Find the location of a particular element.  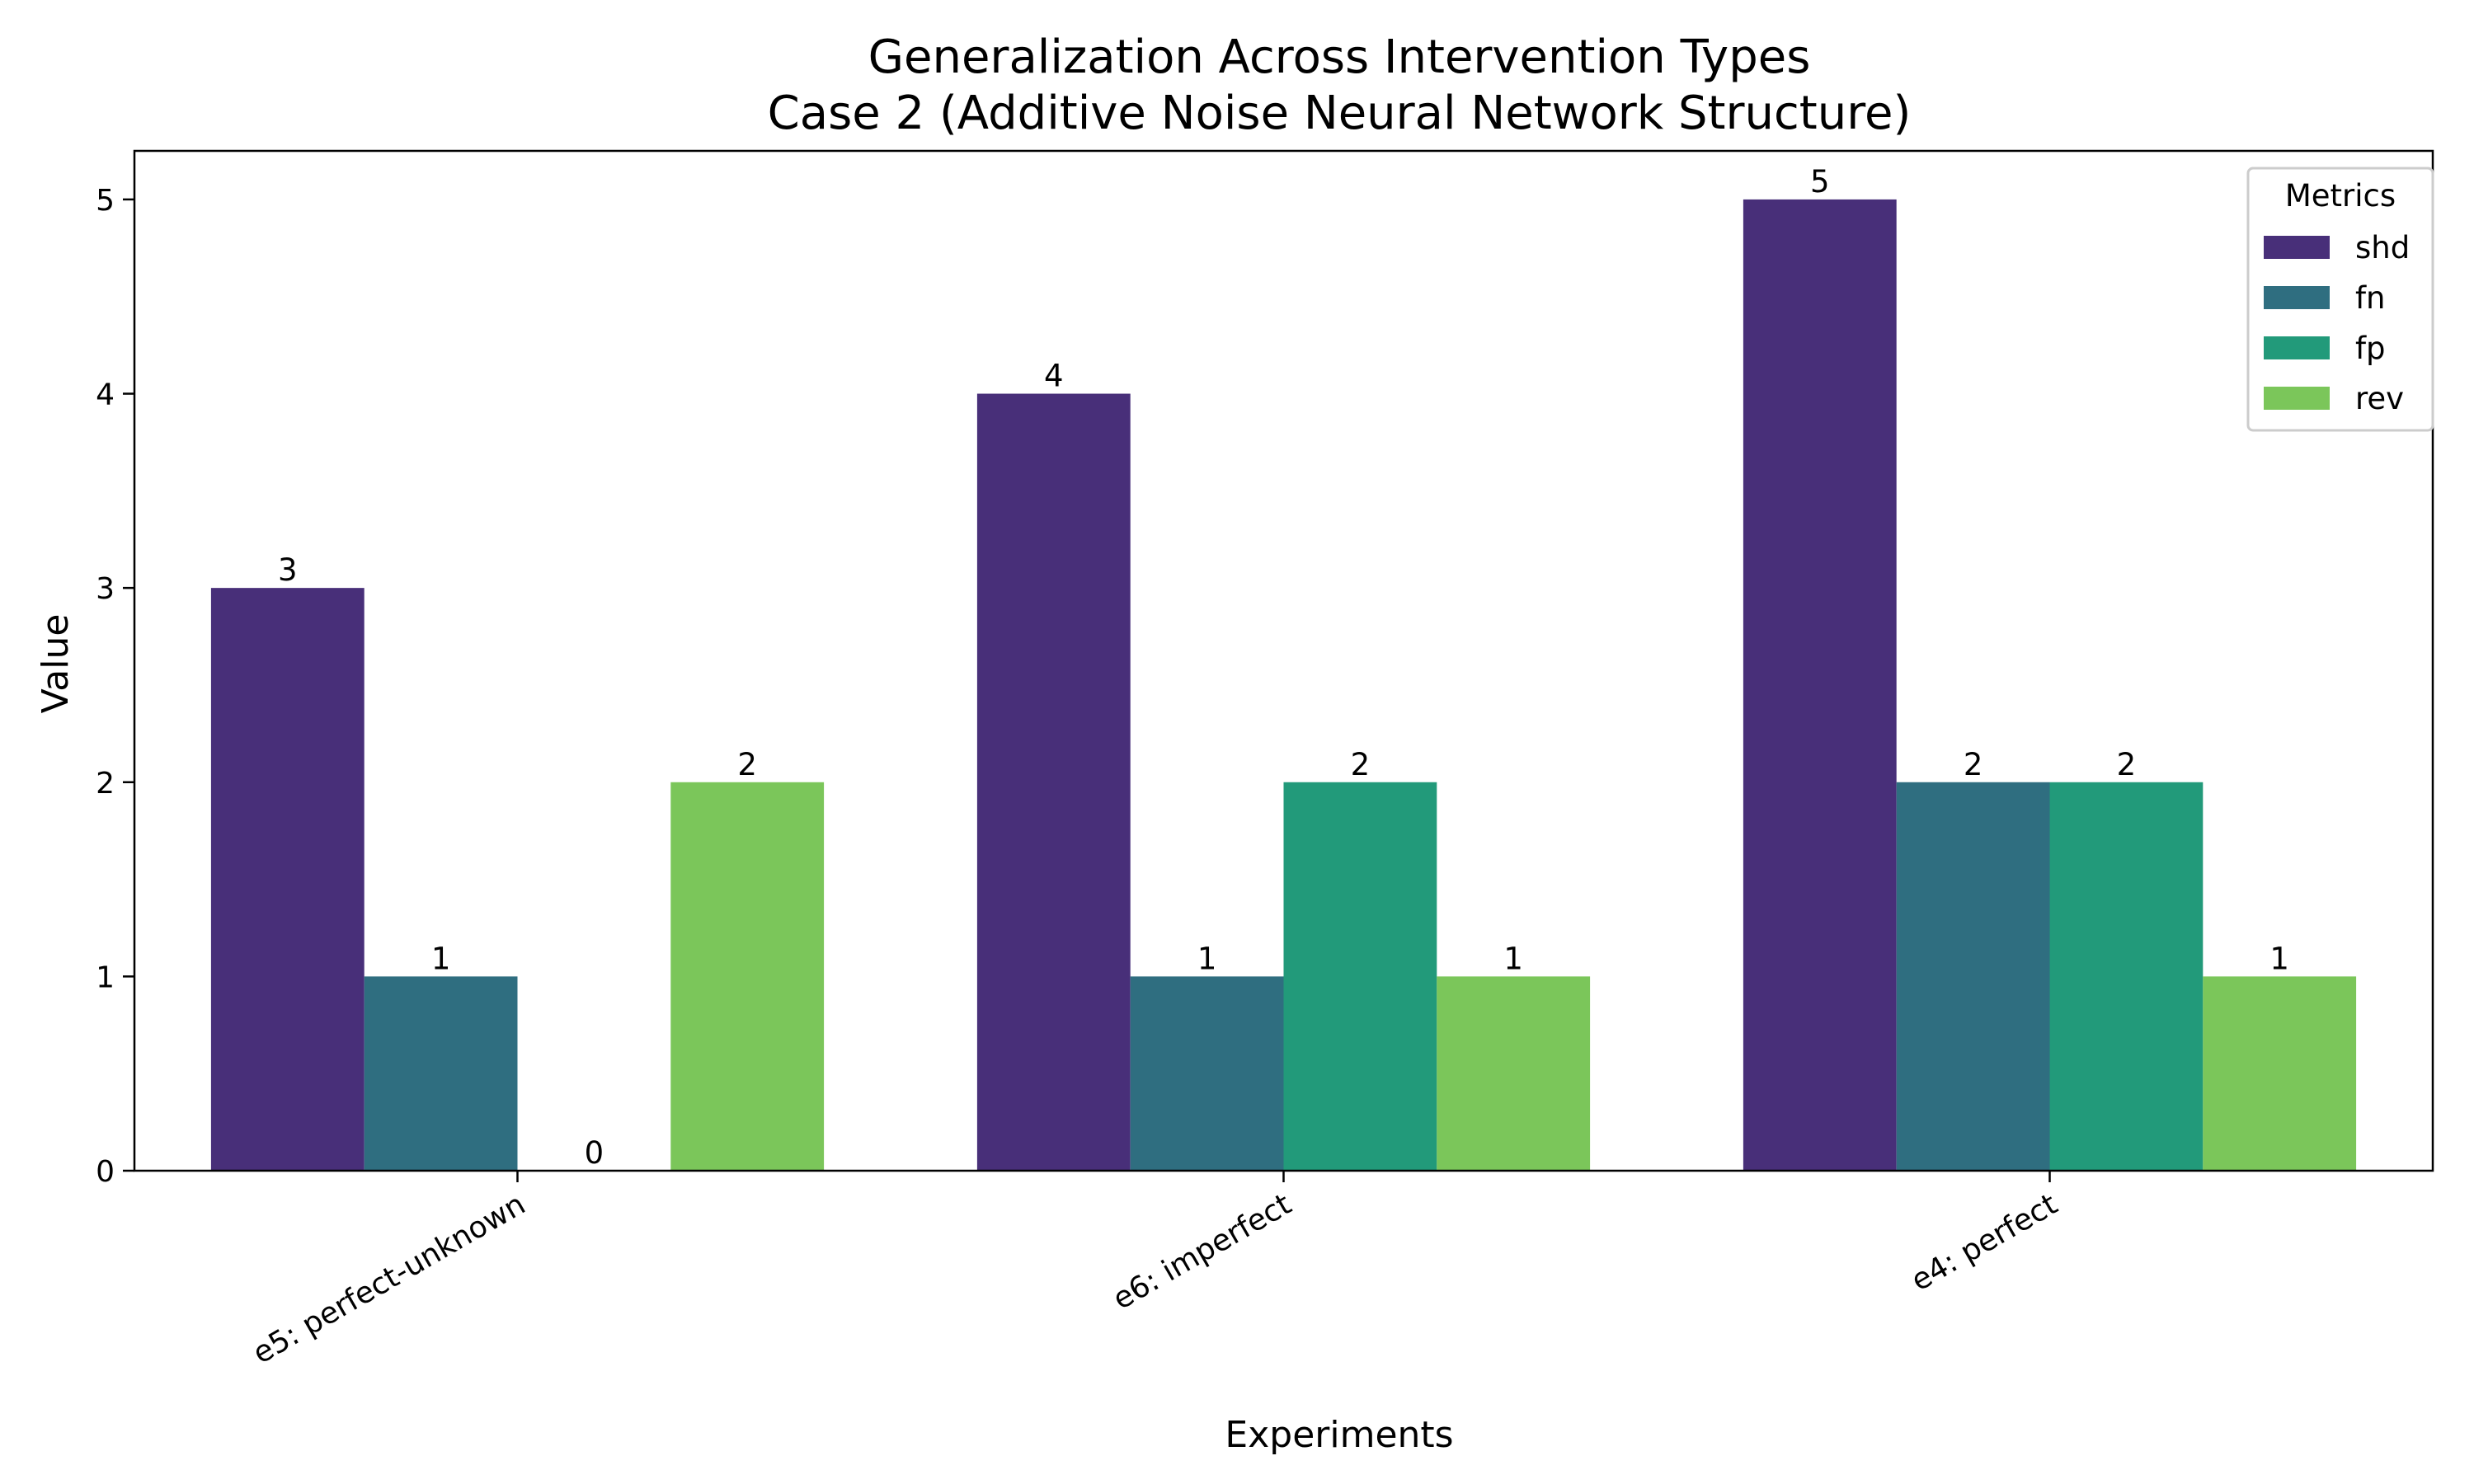

data-label-shd-1: 3 is located at coordinates (288, 570).